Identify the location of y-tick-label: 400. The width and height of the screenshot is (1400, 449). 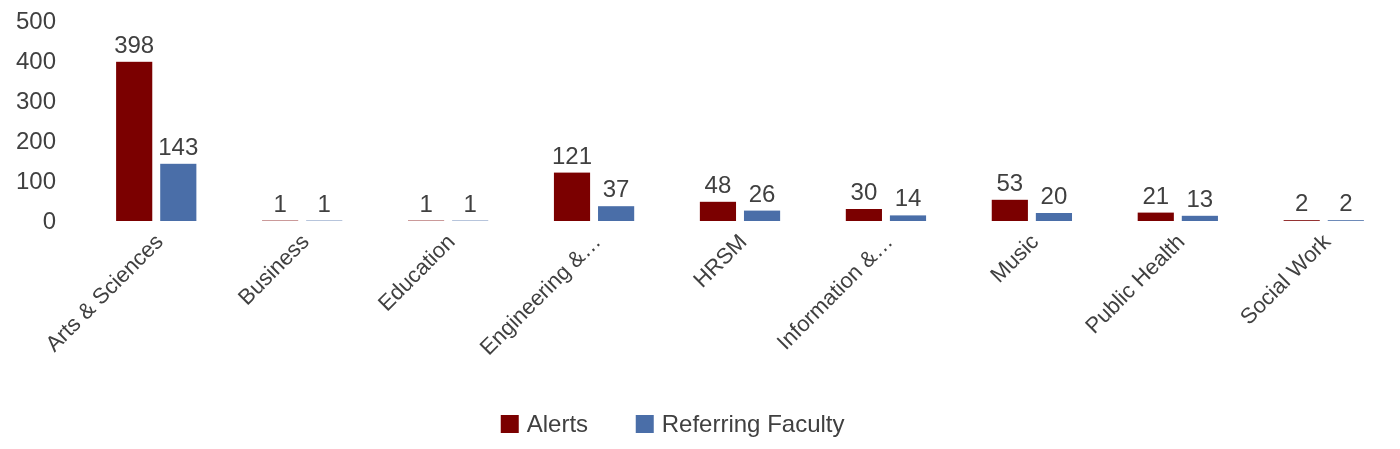
(35, 61).